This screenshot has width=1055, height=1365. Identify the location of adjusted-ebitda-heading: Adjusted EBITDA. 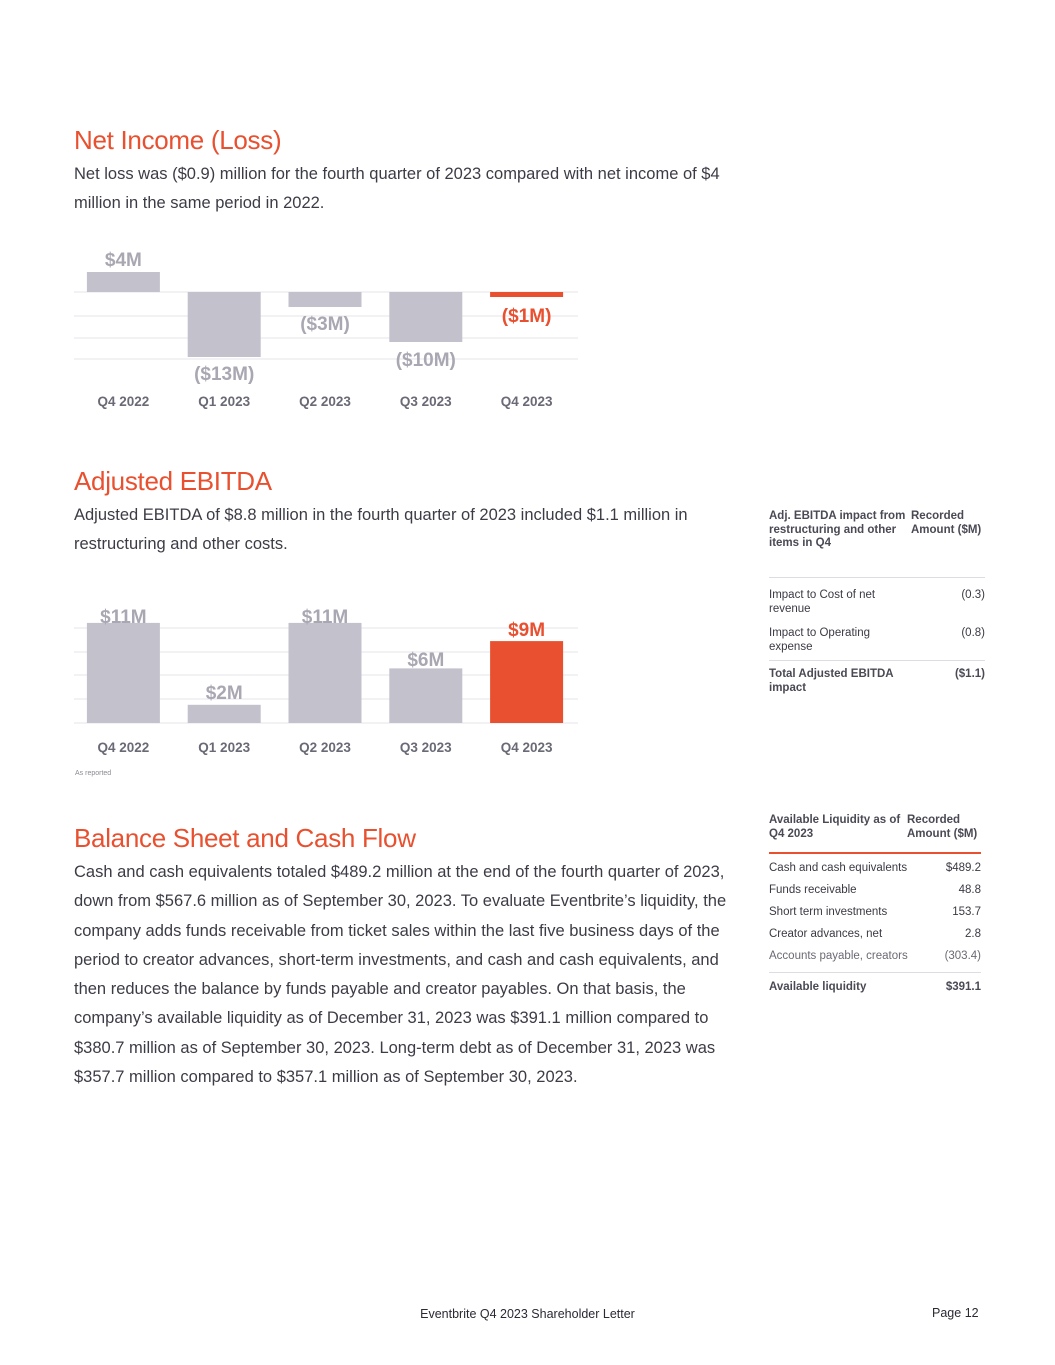
(173, 481).